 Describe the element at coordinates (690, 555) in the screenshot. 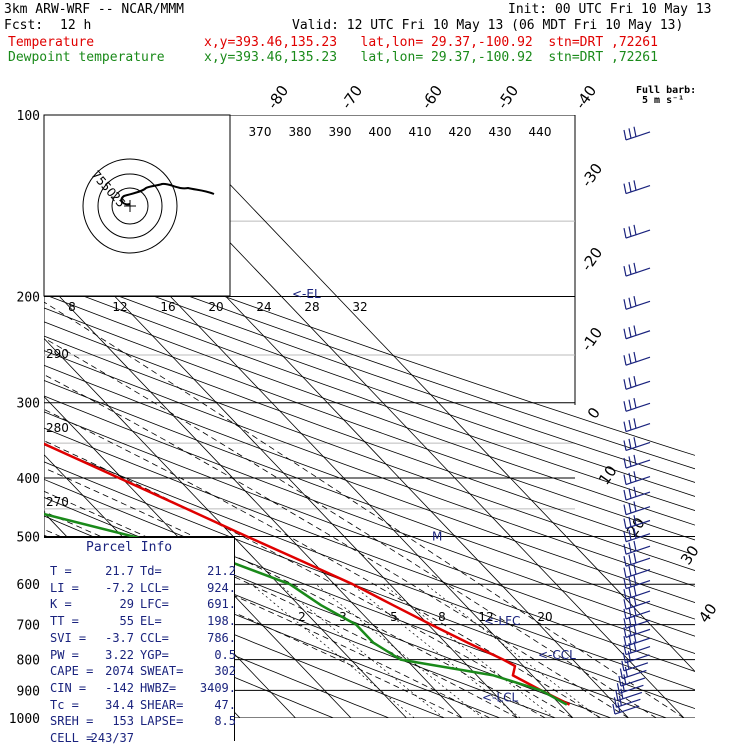

I see `isotherm-label: 30` at that location.